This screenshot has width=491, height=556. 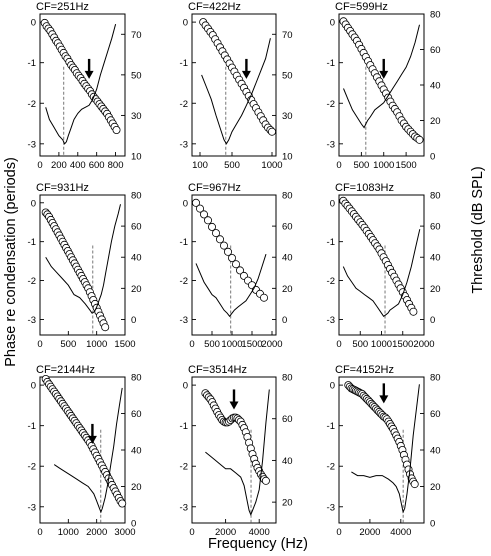 I want to click on panel-title: CF=2144Hz, so click(x=65, y=370).